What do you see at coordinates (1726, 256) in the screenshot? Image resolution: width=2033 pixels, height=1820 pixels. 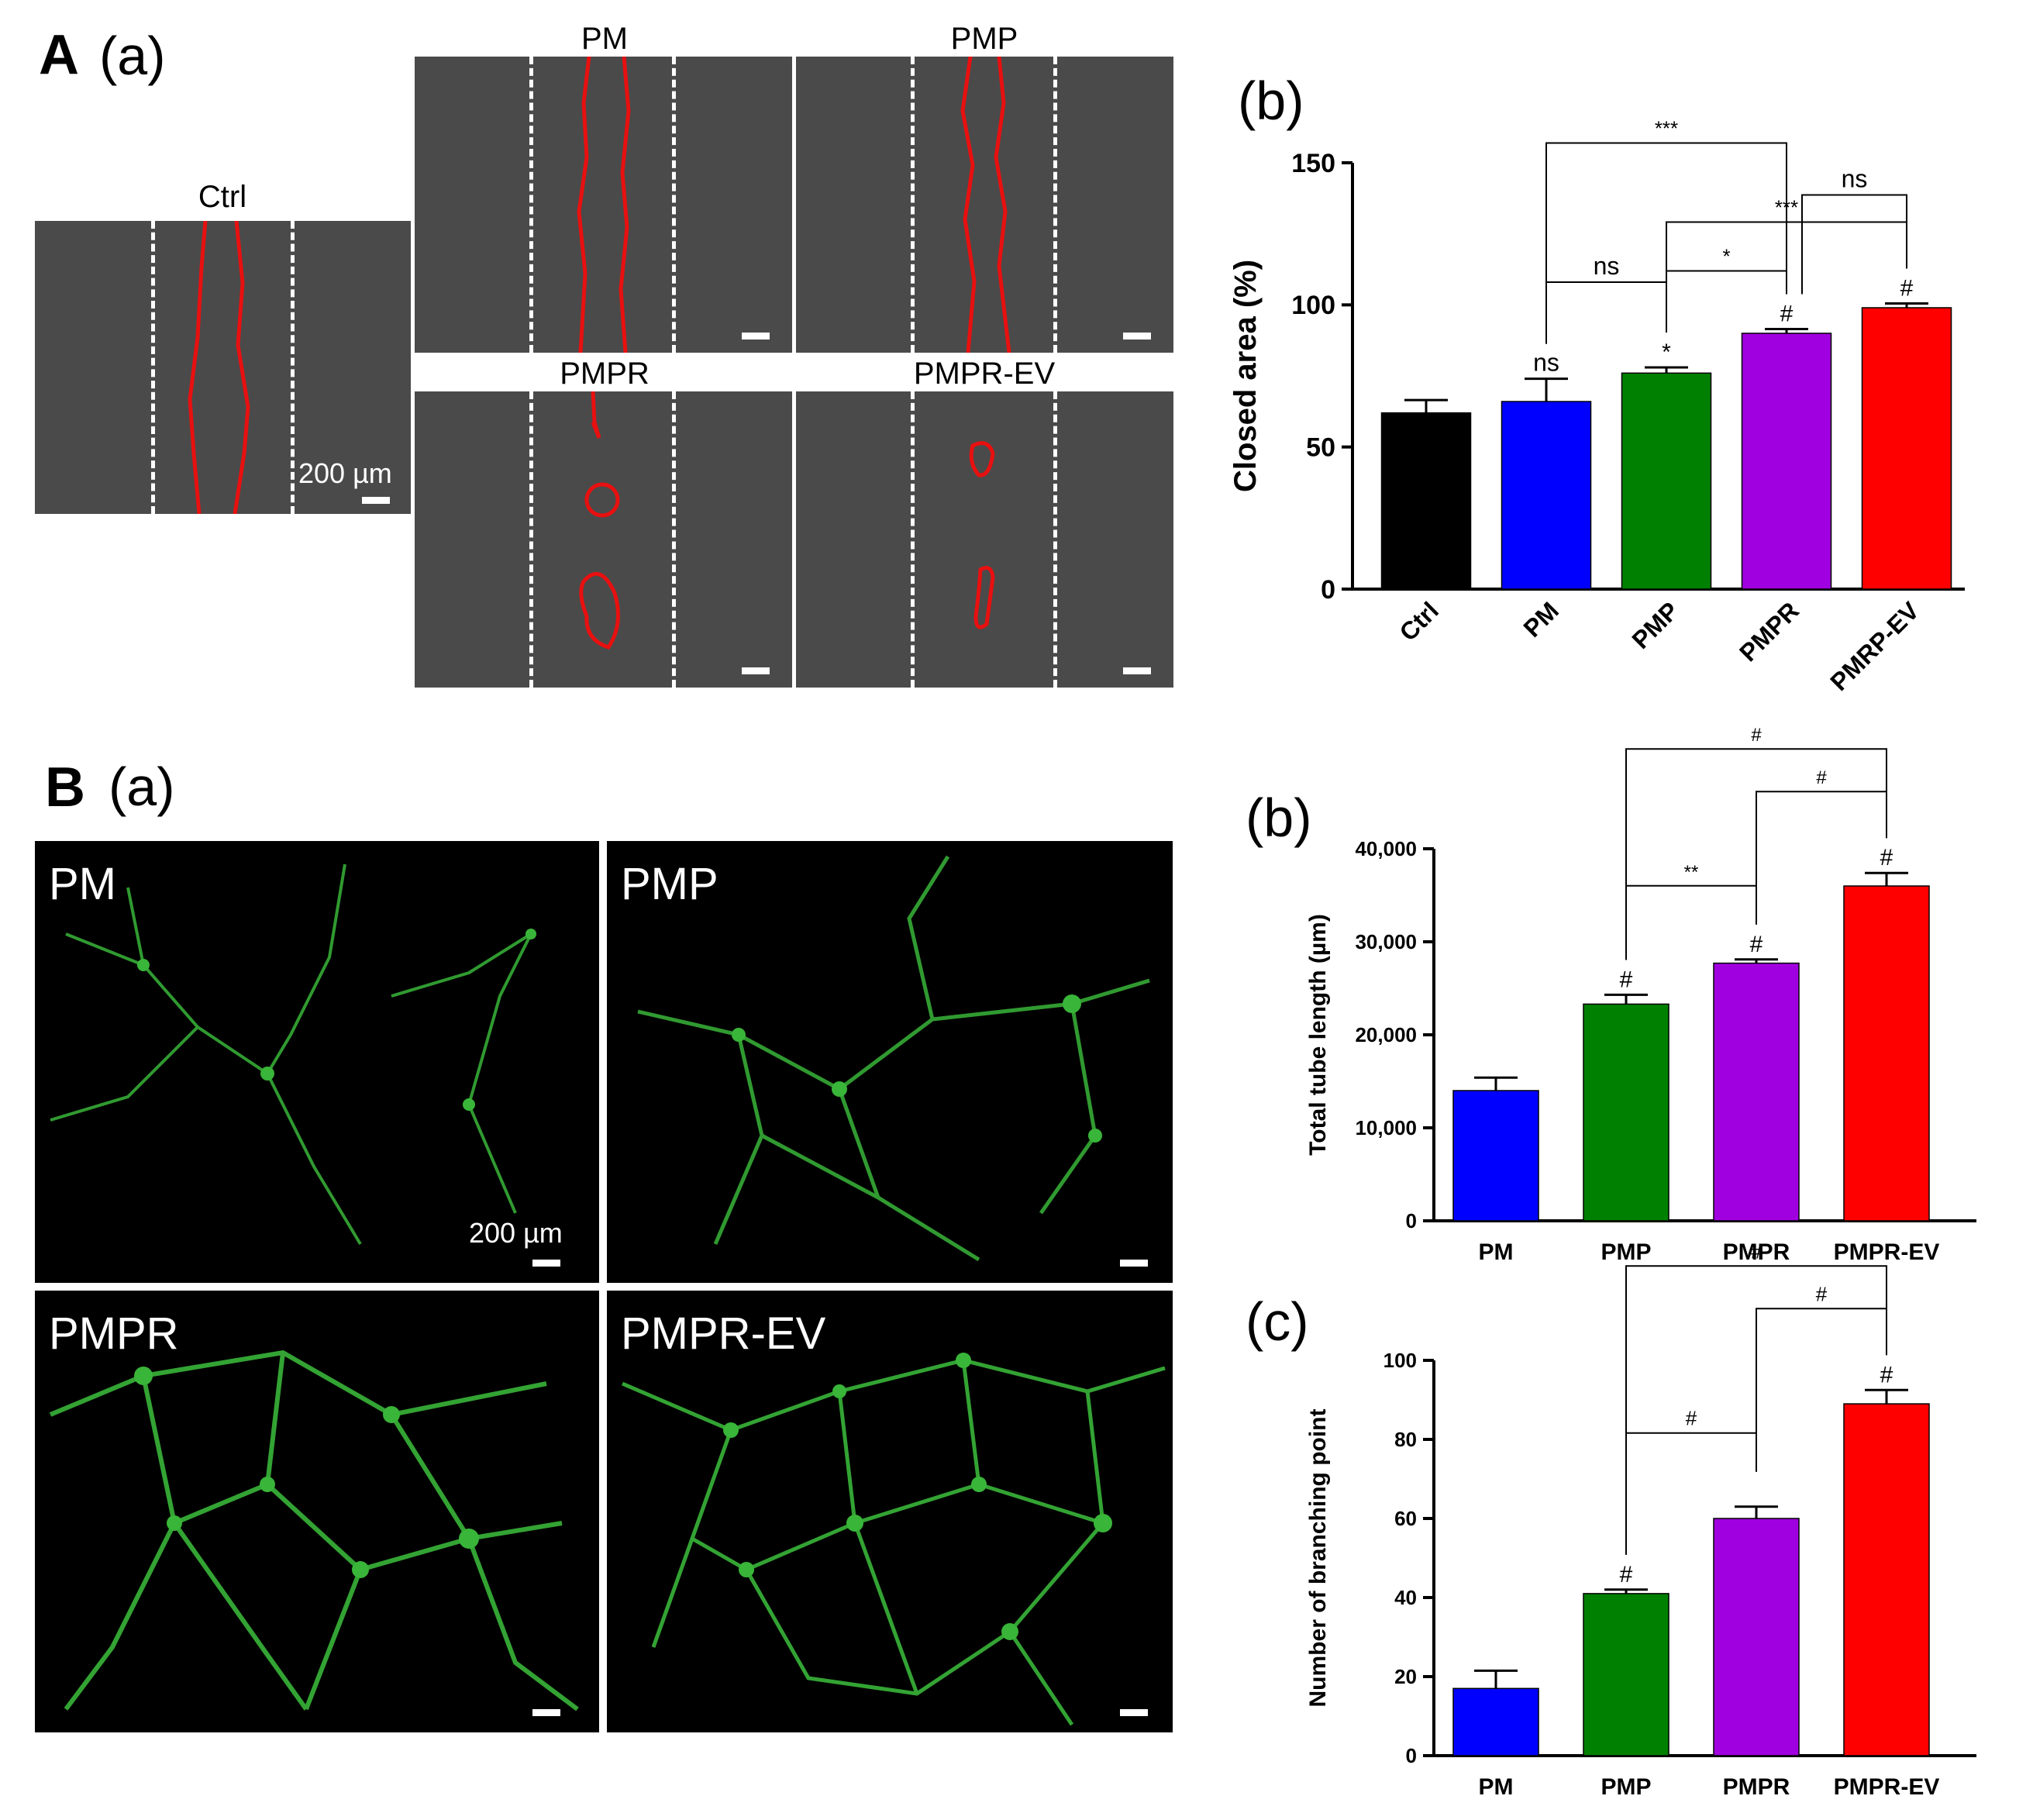 I see `significance-label: *` at bounding box center [1726, 256].